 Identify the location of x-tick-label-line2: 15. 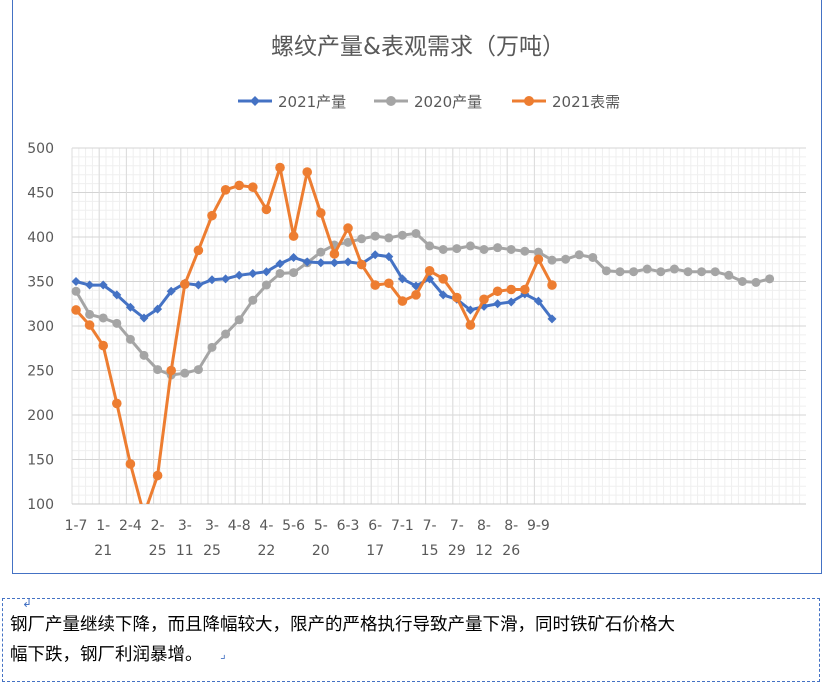
(430, 551).